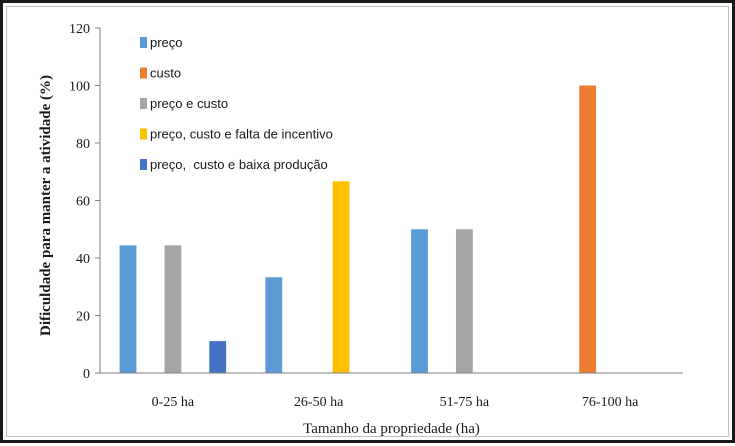 Image resolution: width=735 pixels, height=446 pixels. Describe the element at coordinates (319, 402) in the screenshot. I see `x-tick-label: 26-50 ha` at that location.